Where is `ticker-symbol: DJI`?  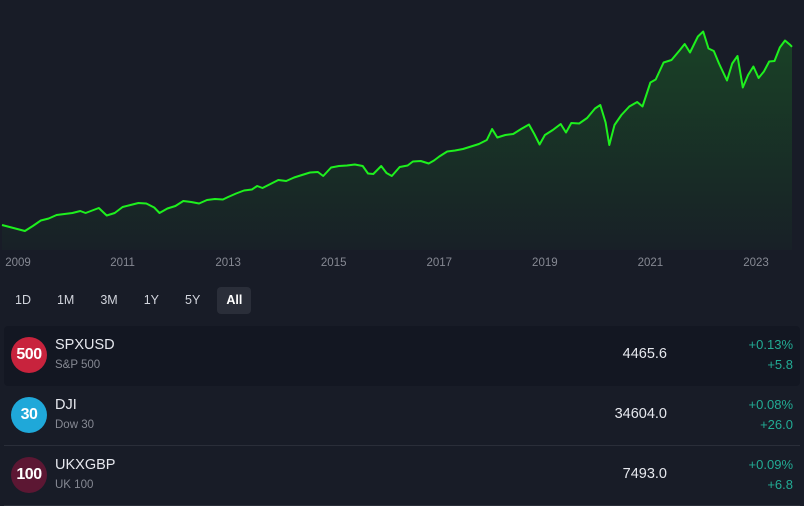 ticker-symbol: DJI is located at coordinates (66, 405).